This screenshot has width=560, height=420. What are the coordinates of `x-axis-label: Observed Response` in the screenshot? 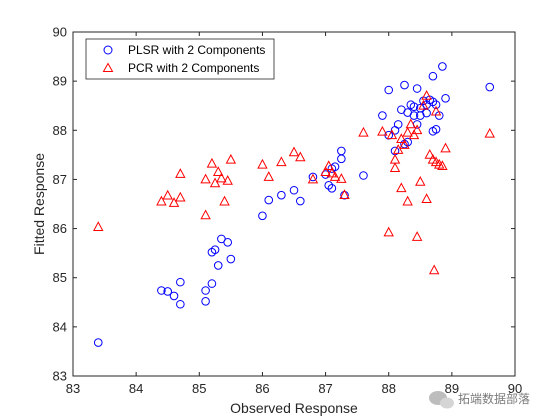 It's located at (294, 408).